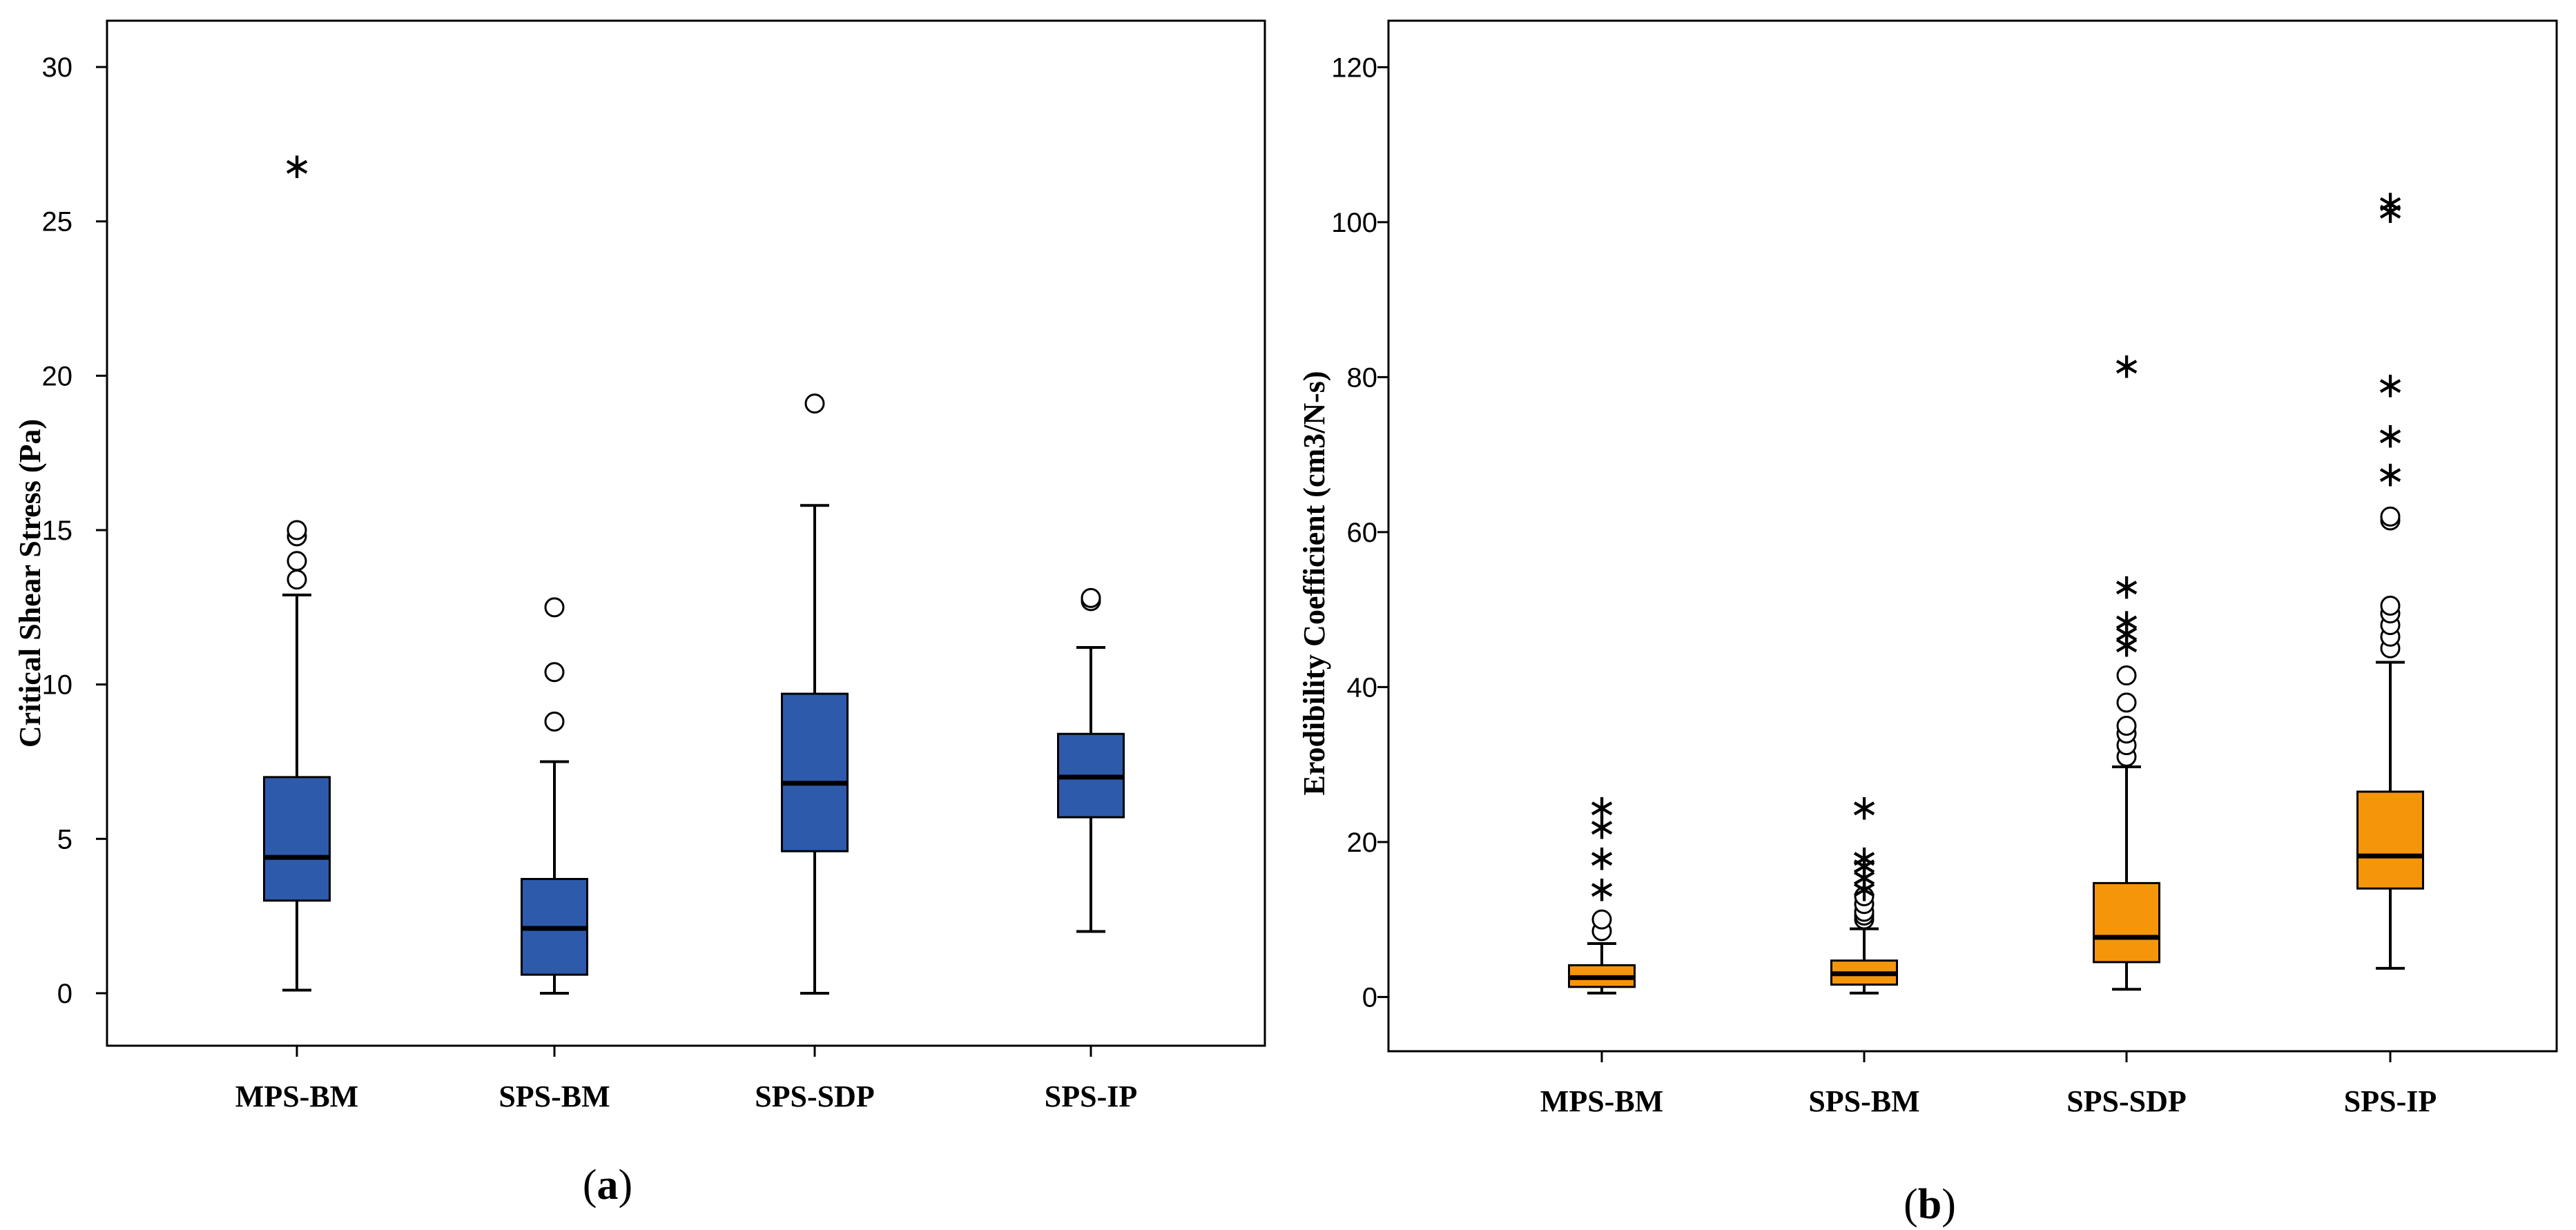 The height and width of the screenshot is (1230, 2576). I want to click on panel-a-y-tick-label: 0, so click(65, 994).